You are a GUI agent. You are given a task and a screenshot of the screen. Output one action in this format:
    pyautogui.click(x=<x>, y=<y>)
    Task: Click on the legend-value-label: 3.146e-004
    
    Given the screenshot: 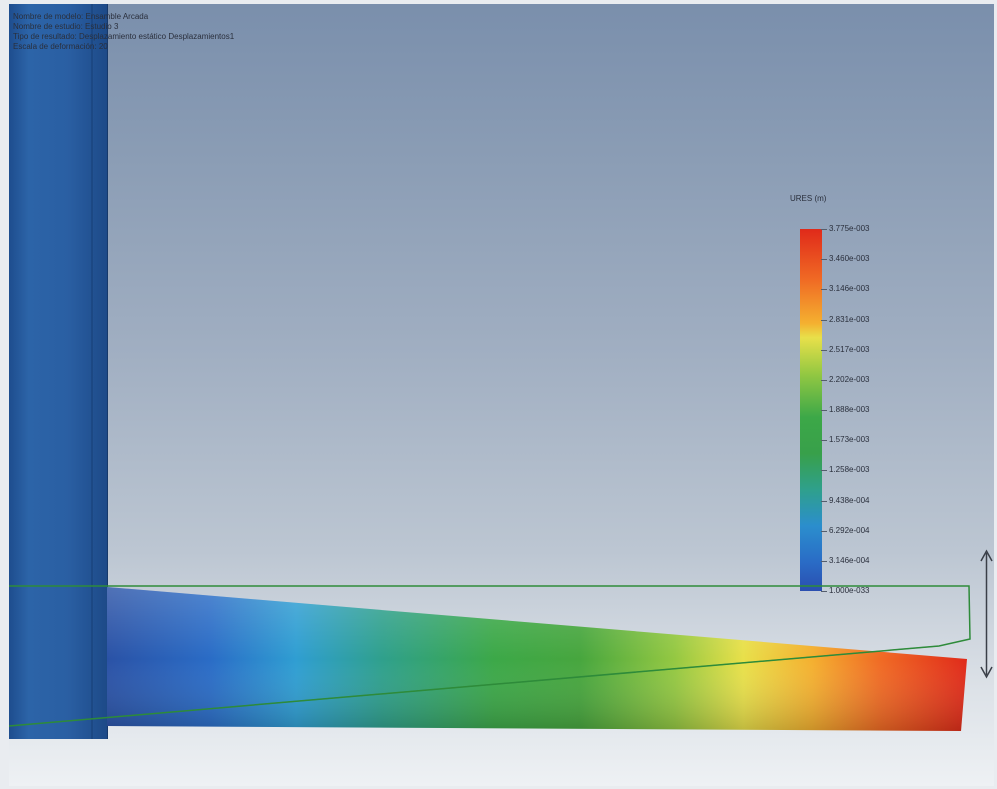 What is the action you would take?
    pyautogui.click(x=849, y=560)
    